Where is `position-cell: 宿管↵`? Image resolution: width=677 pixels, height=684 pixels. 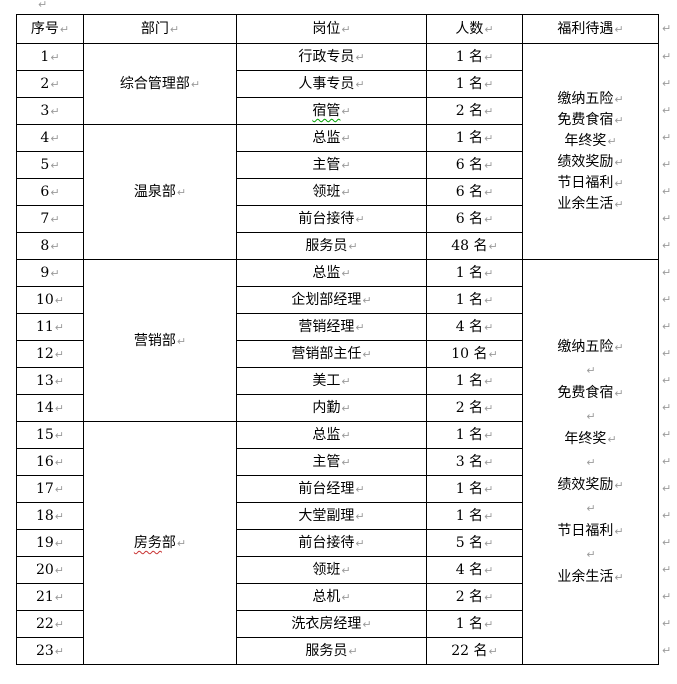 position-cell: 宿管↵ is located at coordinates (331, 111).